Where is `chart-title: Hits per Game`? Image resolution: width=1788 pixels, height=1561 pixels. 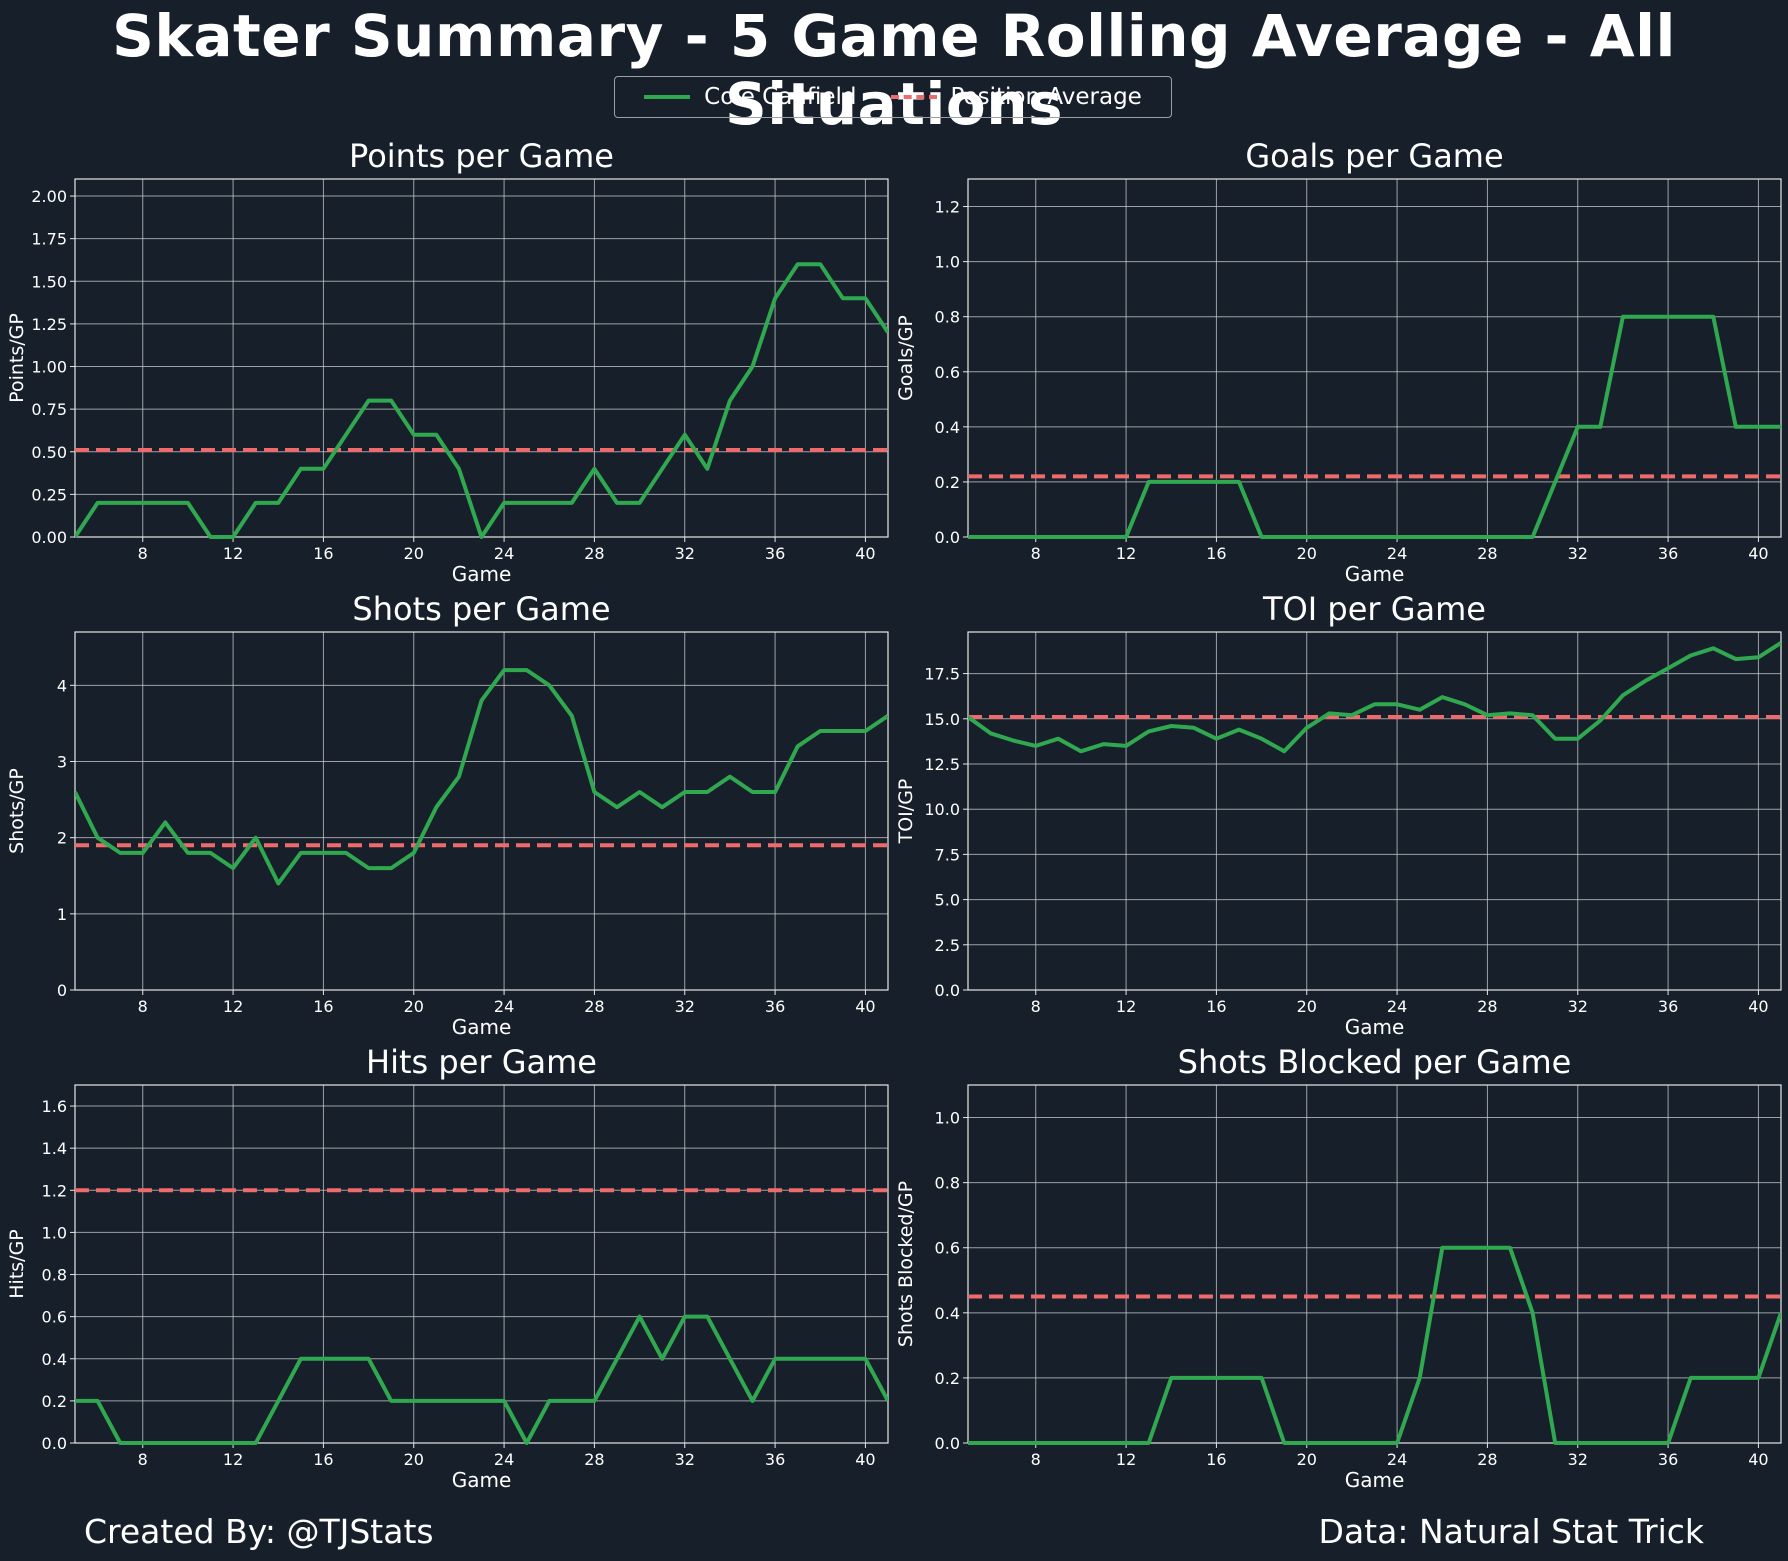 chart-title: Hits per Game is located at coordinates (481, 1062).